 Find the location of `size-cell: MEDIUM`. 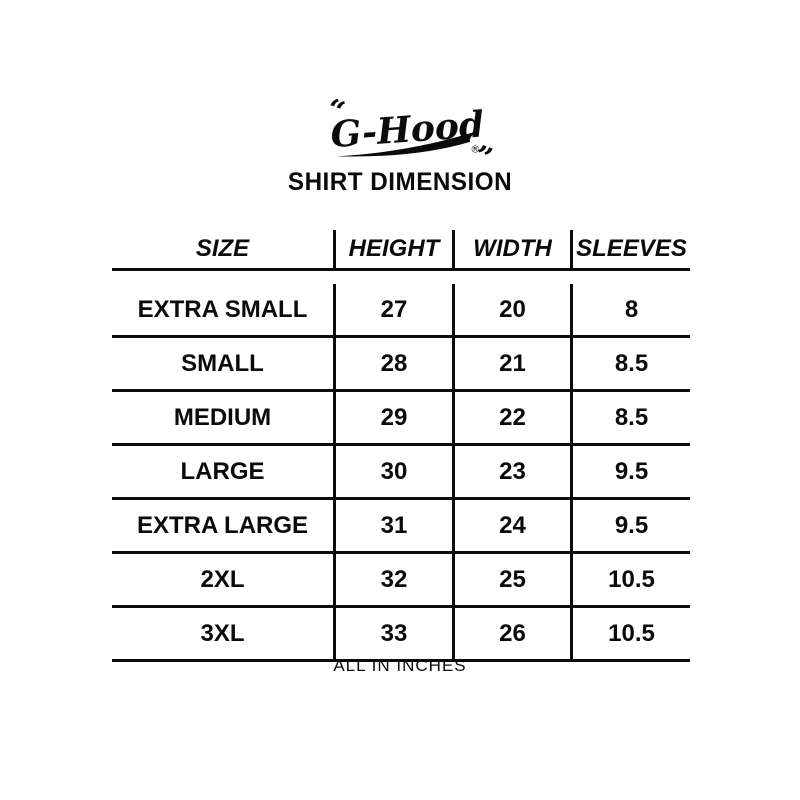

size-cell: MEDIUM is located at coordinates (222, 419).